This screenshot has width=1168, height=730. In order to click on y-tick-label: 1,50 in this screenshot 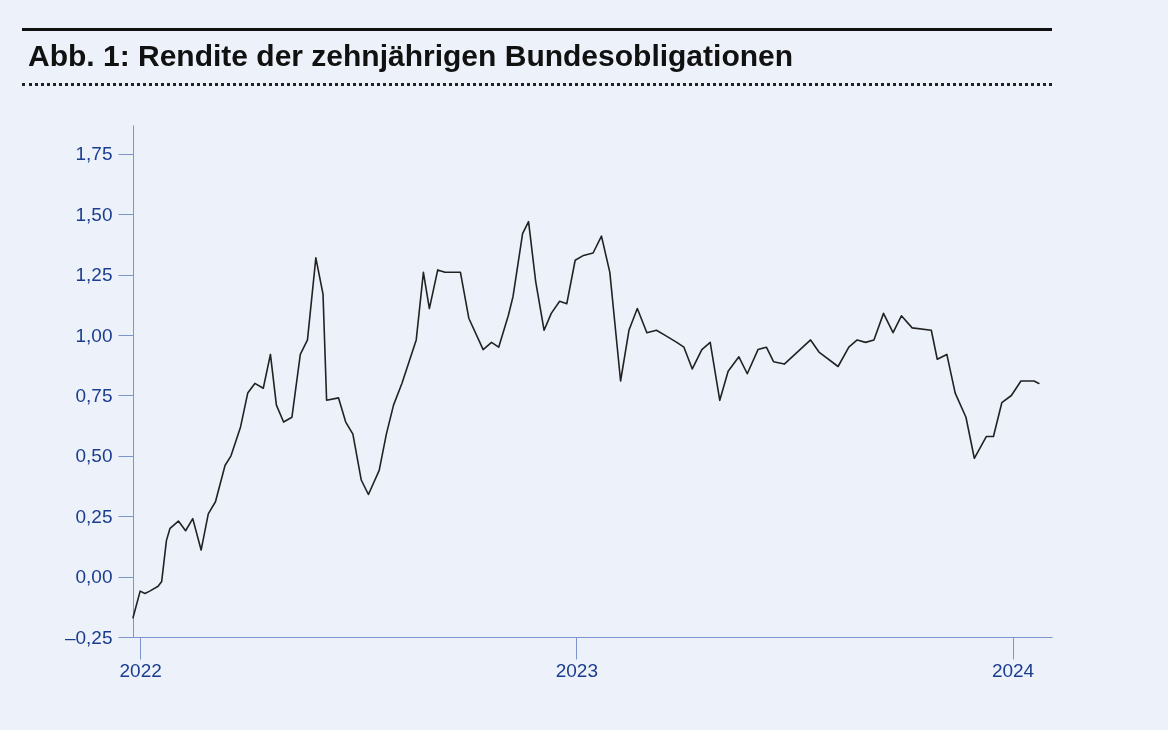, I will do `click(94, 214)`.